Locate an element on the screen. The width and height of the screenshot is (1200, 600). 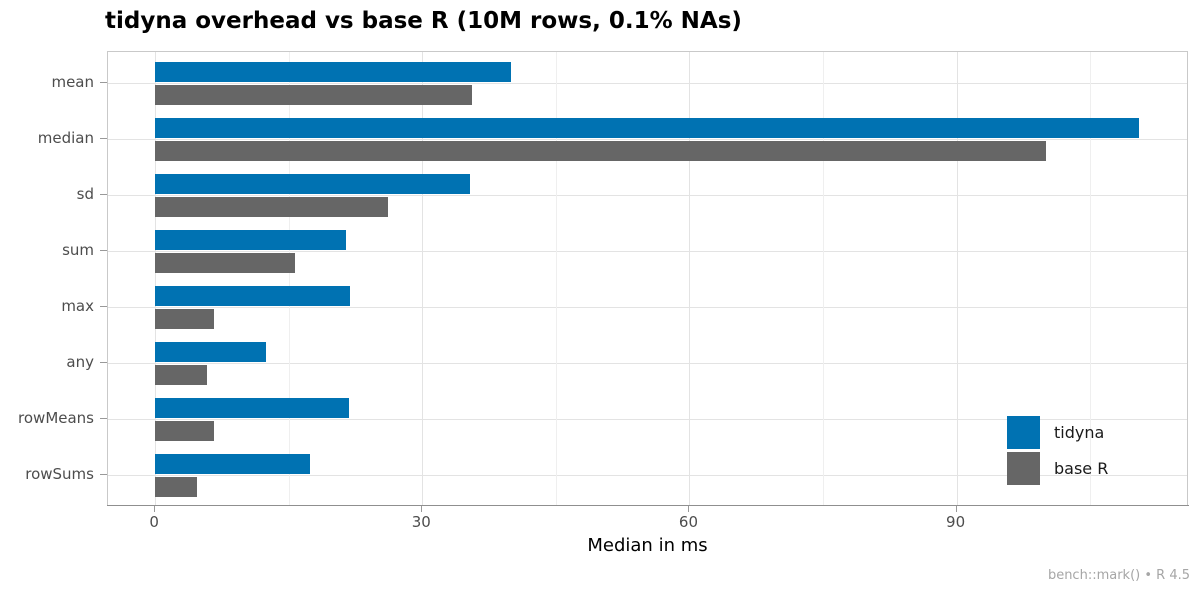
bar-tidyna-median is located at coordinates (647, 127).